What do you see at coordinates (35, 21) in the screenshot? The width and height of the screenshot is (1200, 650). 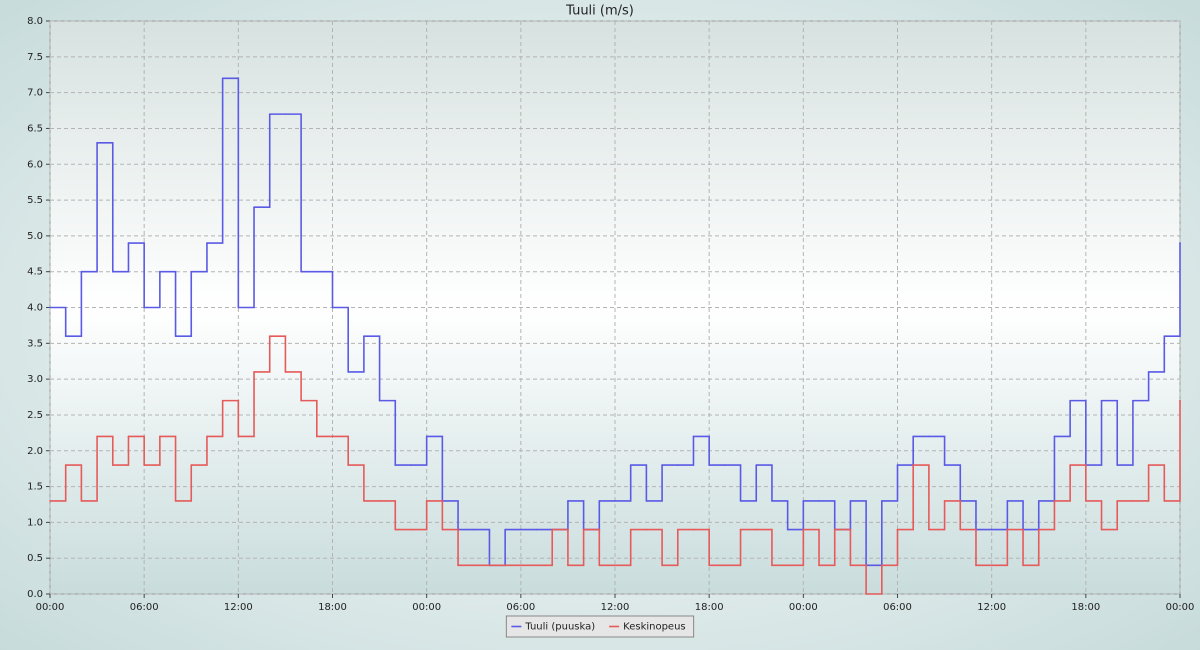 I see `y-tick-label: 8.0` at bounding box center [35, 21].